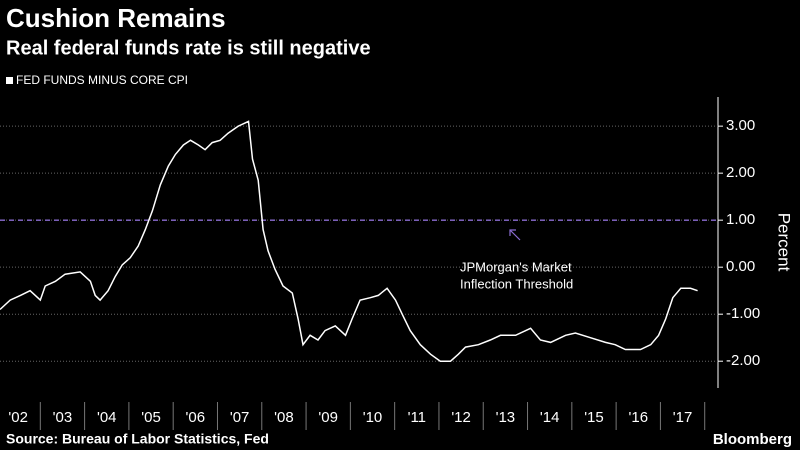 This screenshot has width=800, height=450. What do you see at coordinates (240, 417) in the screenshot?
I see `x-tick-label: '07` at bounding box center [240, 417].